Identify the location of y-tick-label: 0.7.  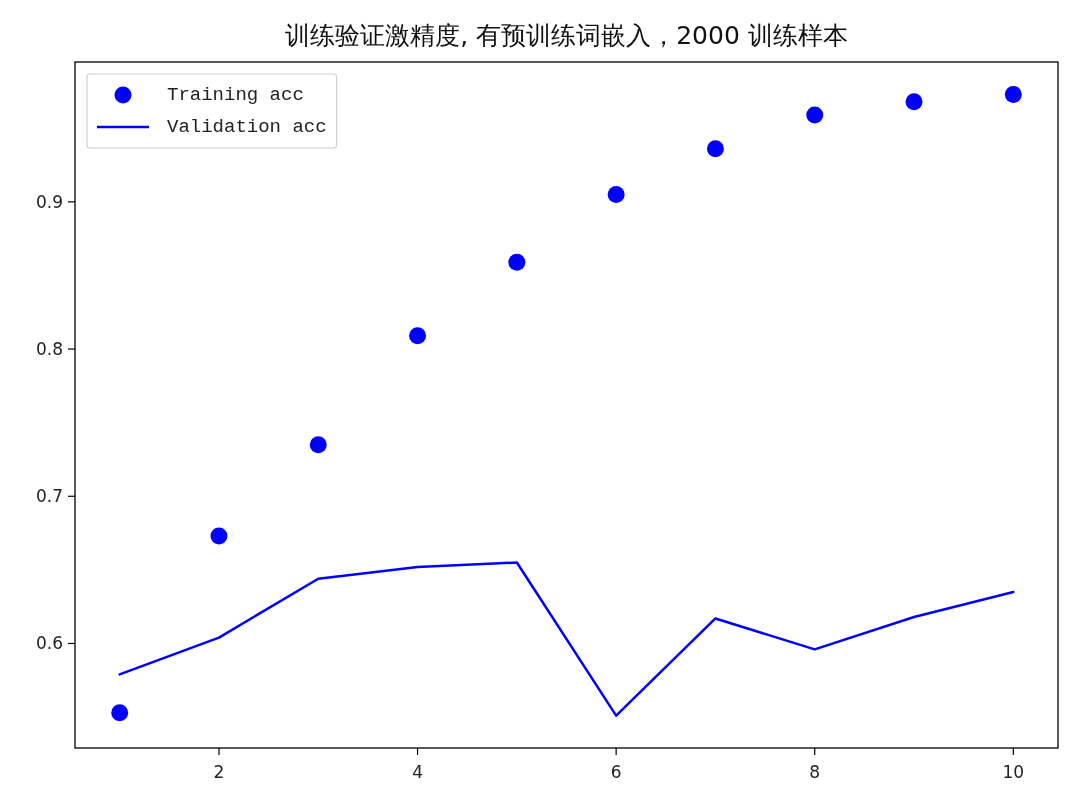
(49, 496).